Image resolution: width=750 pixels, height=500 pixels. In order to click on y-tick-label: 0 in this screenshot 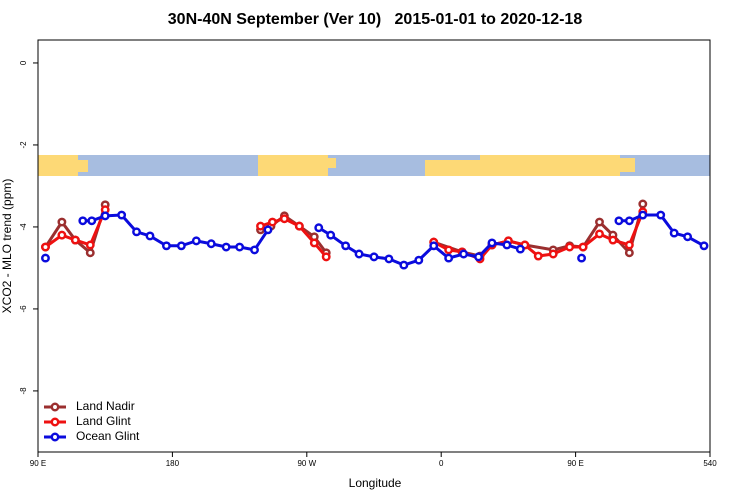, I will do `click(23, 62)`.